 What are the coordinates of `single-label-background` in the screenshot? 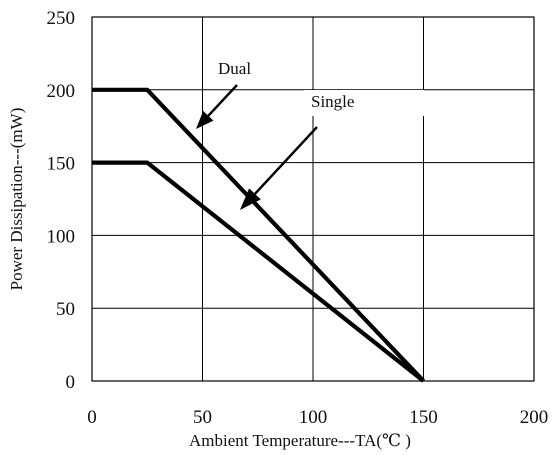 It's located at (364, 103).